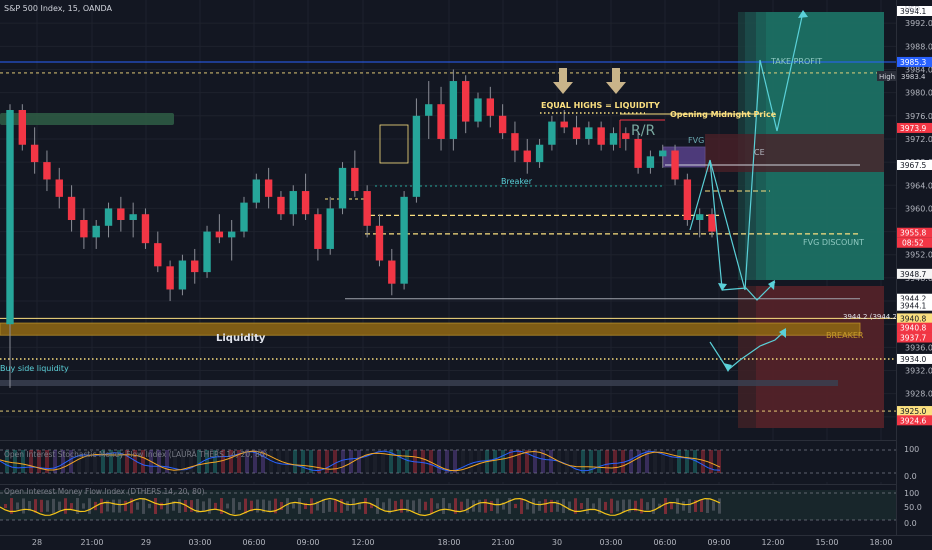  I want to click on time-tick-4: 06:00, so click(253, 542).